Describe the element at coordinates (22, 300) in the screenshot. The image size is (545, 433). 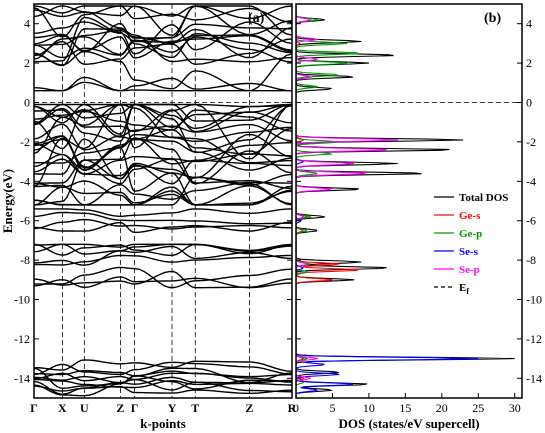
I see `y-tick-label-a-7: -10` at that location.